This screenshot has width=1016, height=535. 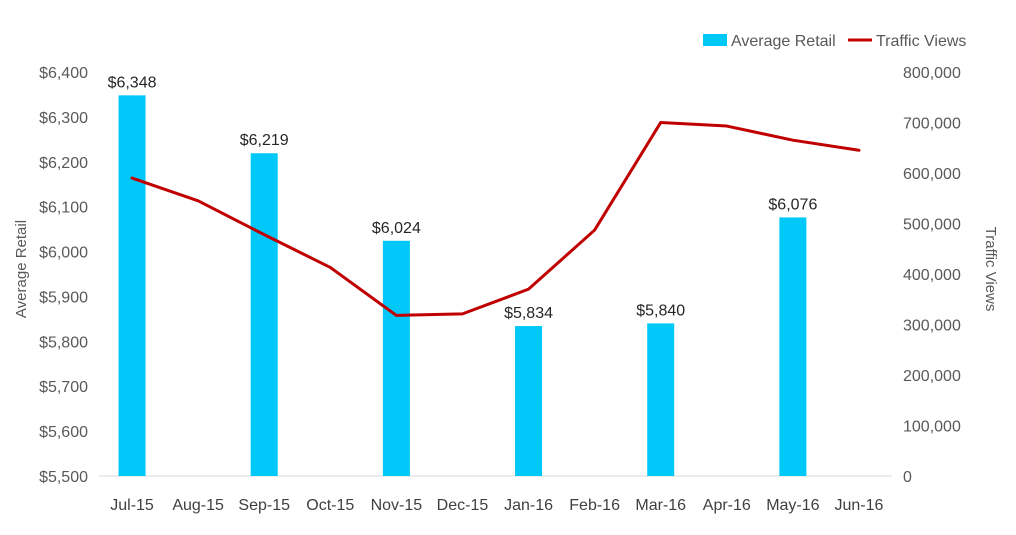 I want to click on left-axis-tick-label: $5,900, so click(x=63, y=297).